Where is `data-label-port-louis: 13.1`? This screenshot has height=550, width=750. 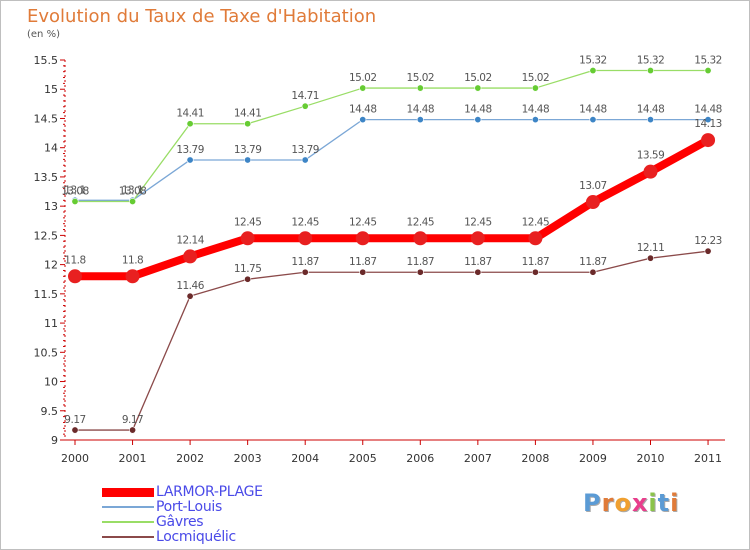 data-label-port-louis: 13.1 is located at coordinates (74, 190).